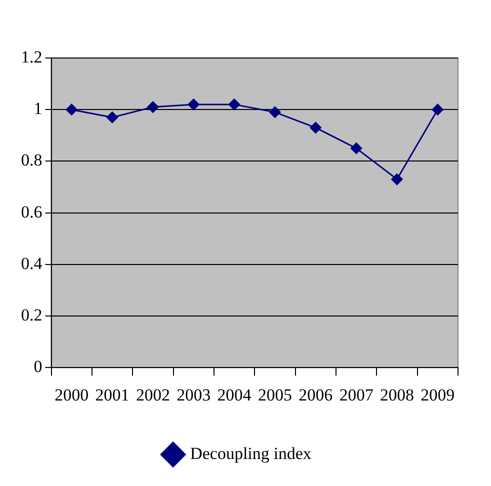  What do you see at coordinates (112, 394) in the screenshot?
I see `x-tick-label: 2001` at bounding box center [112, 394].